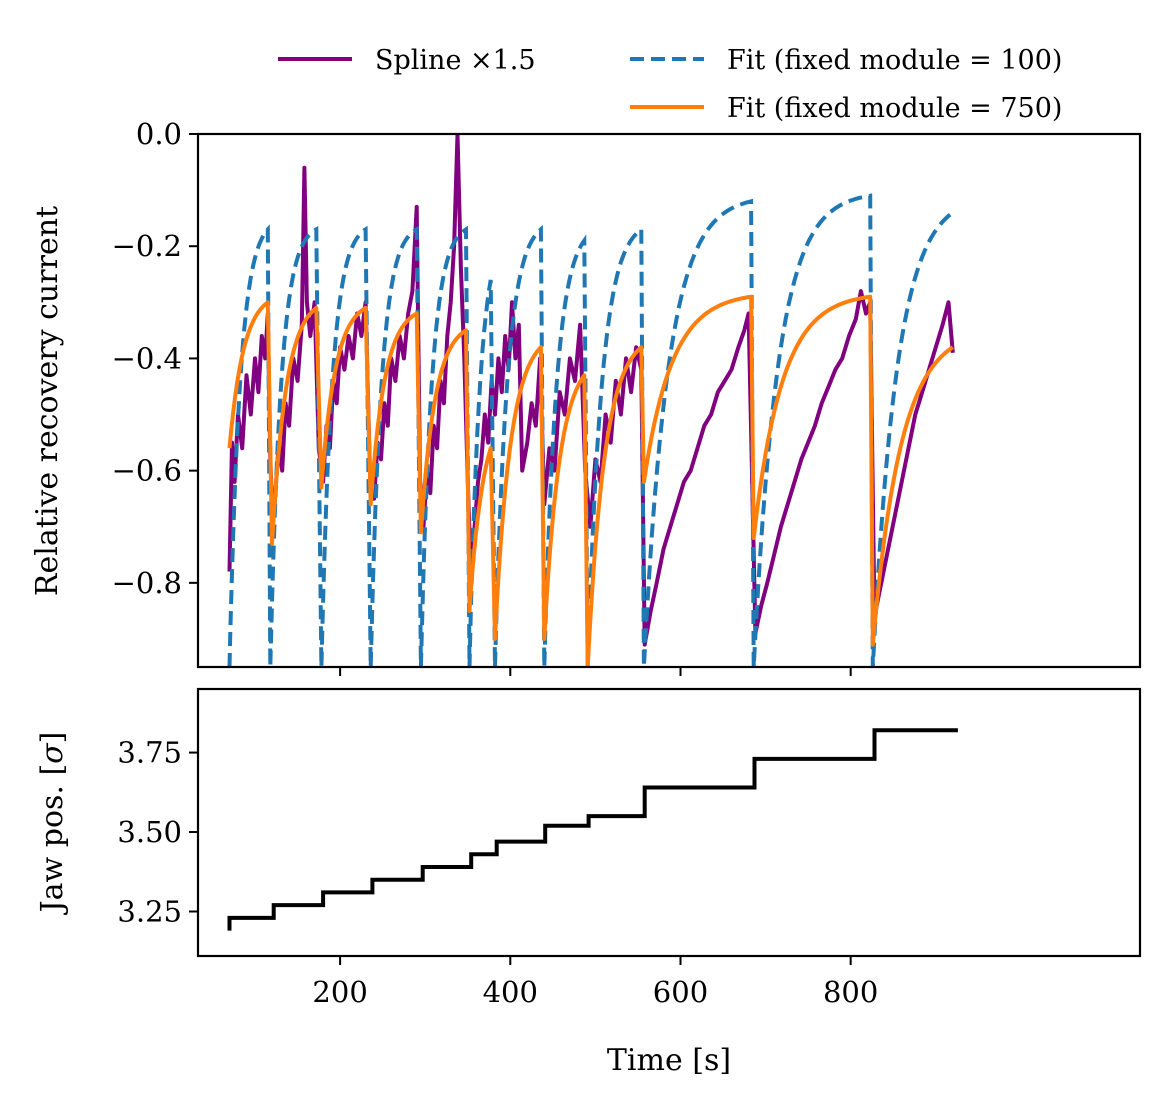 The height and width of the screenshot is (1110, 1174). I want to click on bottom-x-tick-label: 800, so click(850, 992).